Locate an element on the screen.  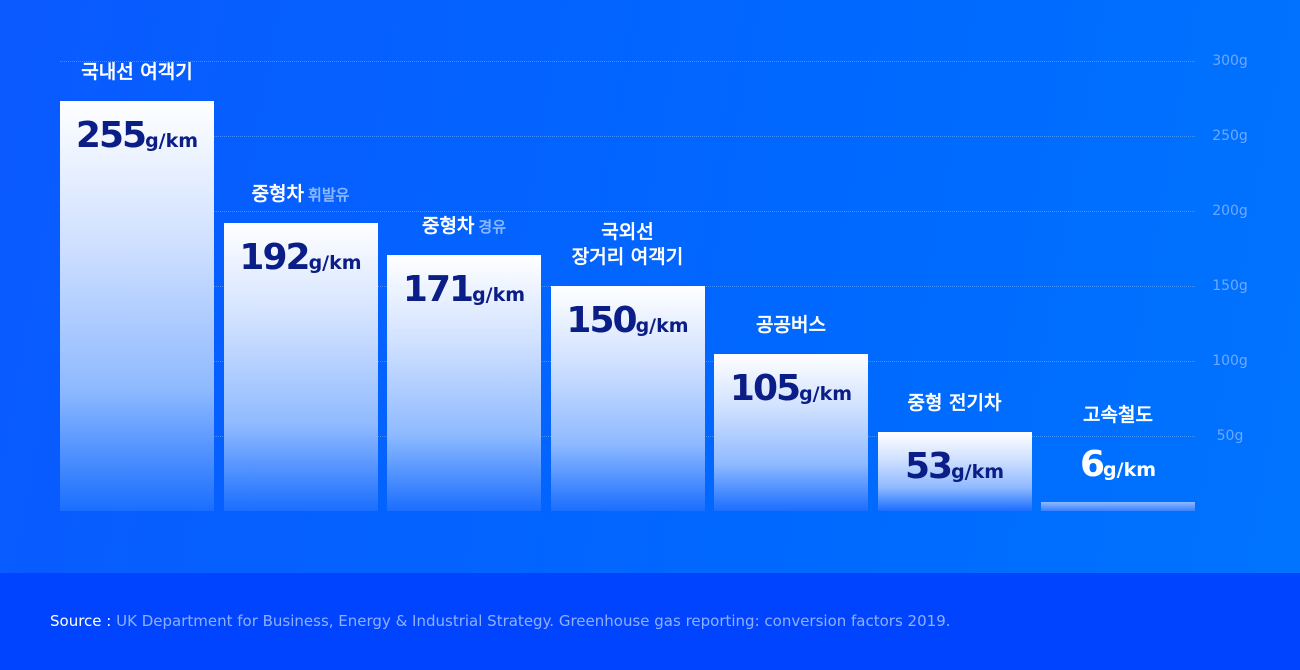
category-label: 중형차 경유 is located at coordinates (464, 227).